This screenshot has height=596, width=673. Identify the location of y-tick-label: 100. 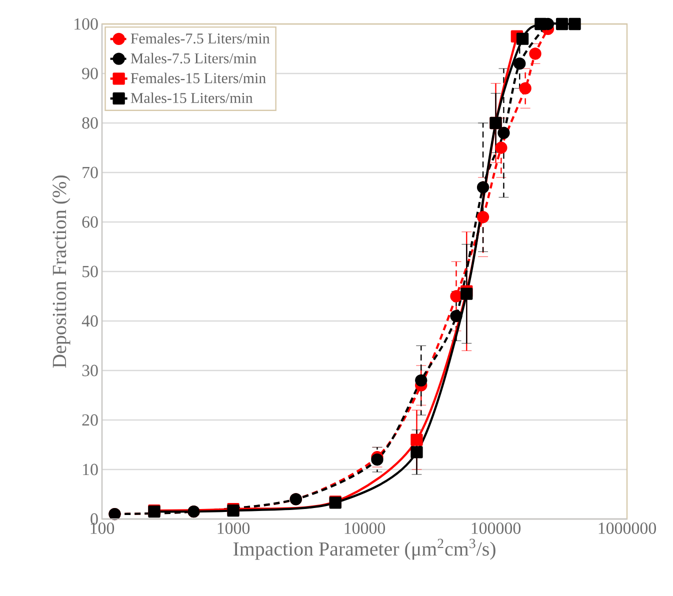
(86, 24).